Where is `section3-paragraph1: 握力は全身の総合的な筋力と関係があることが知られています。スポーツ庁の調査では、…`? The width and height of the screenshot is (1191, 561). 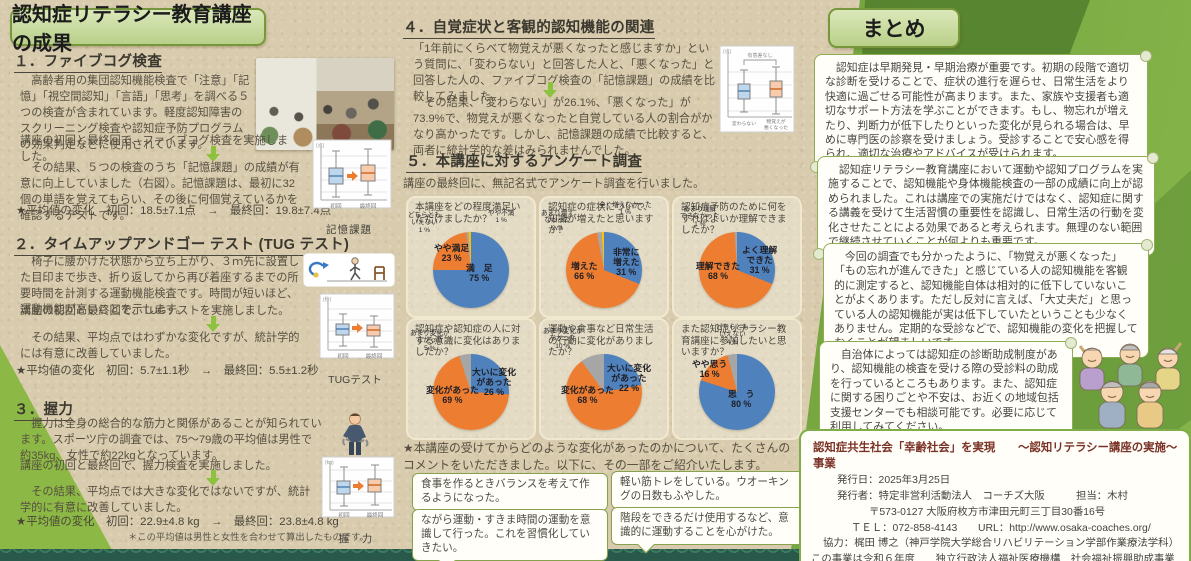 section3-paragraph1: 握力は全身の総合的な筋力と関係があることが知られています。スポーツ庁の調査では、… is located at coordinates (171, 440).